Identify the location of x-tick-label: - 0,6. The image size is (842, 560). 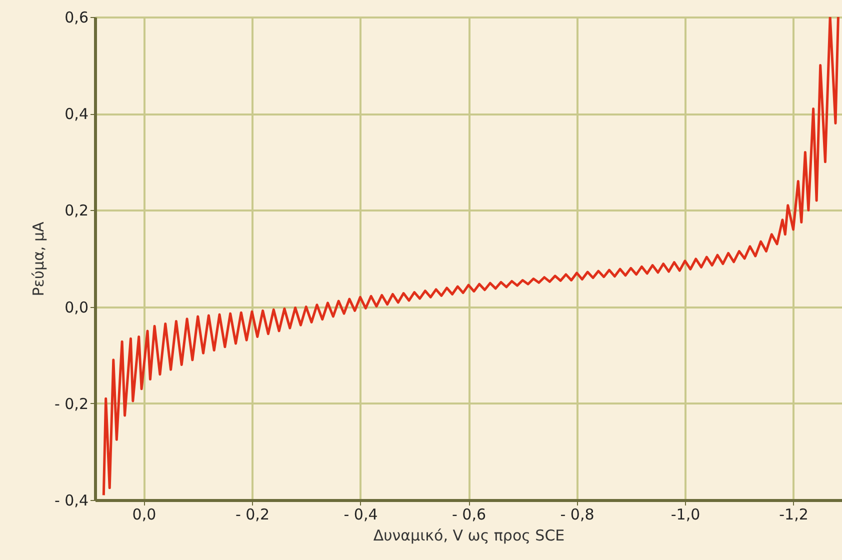
(469, 515).